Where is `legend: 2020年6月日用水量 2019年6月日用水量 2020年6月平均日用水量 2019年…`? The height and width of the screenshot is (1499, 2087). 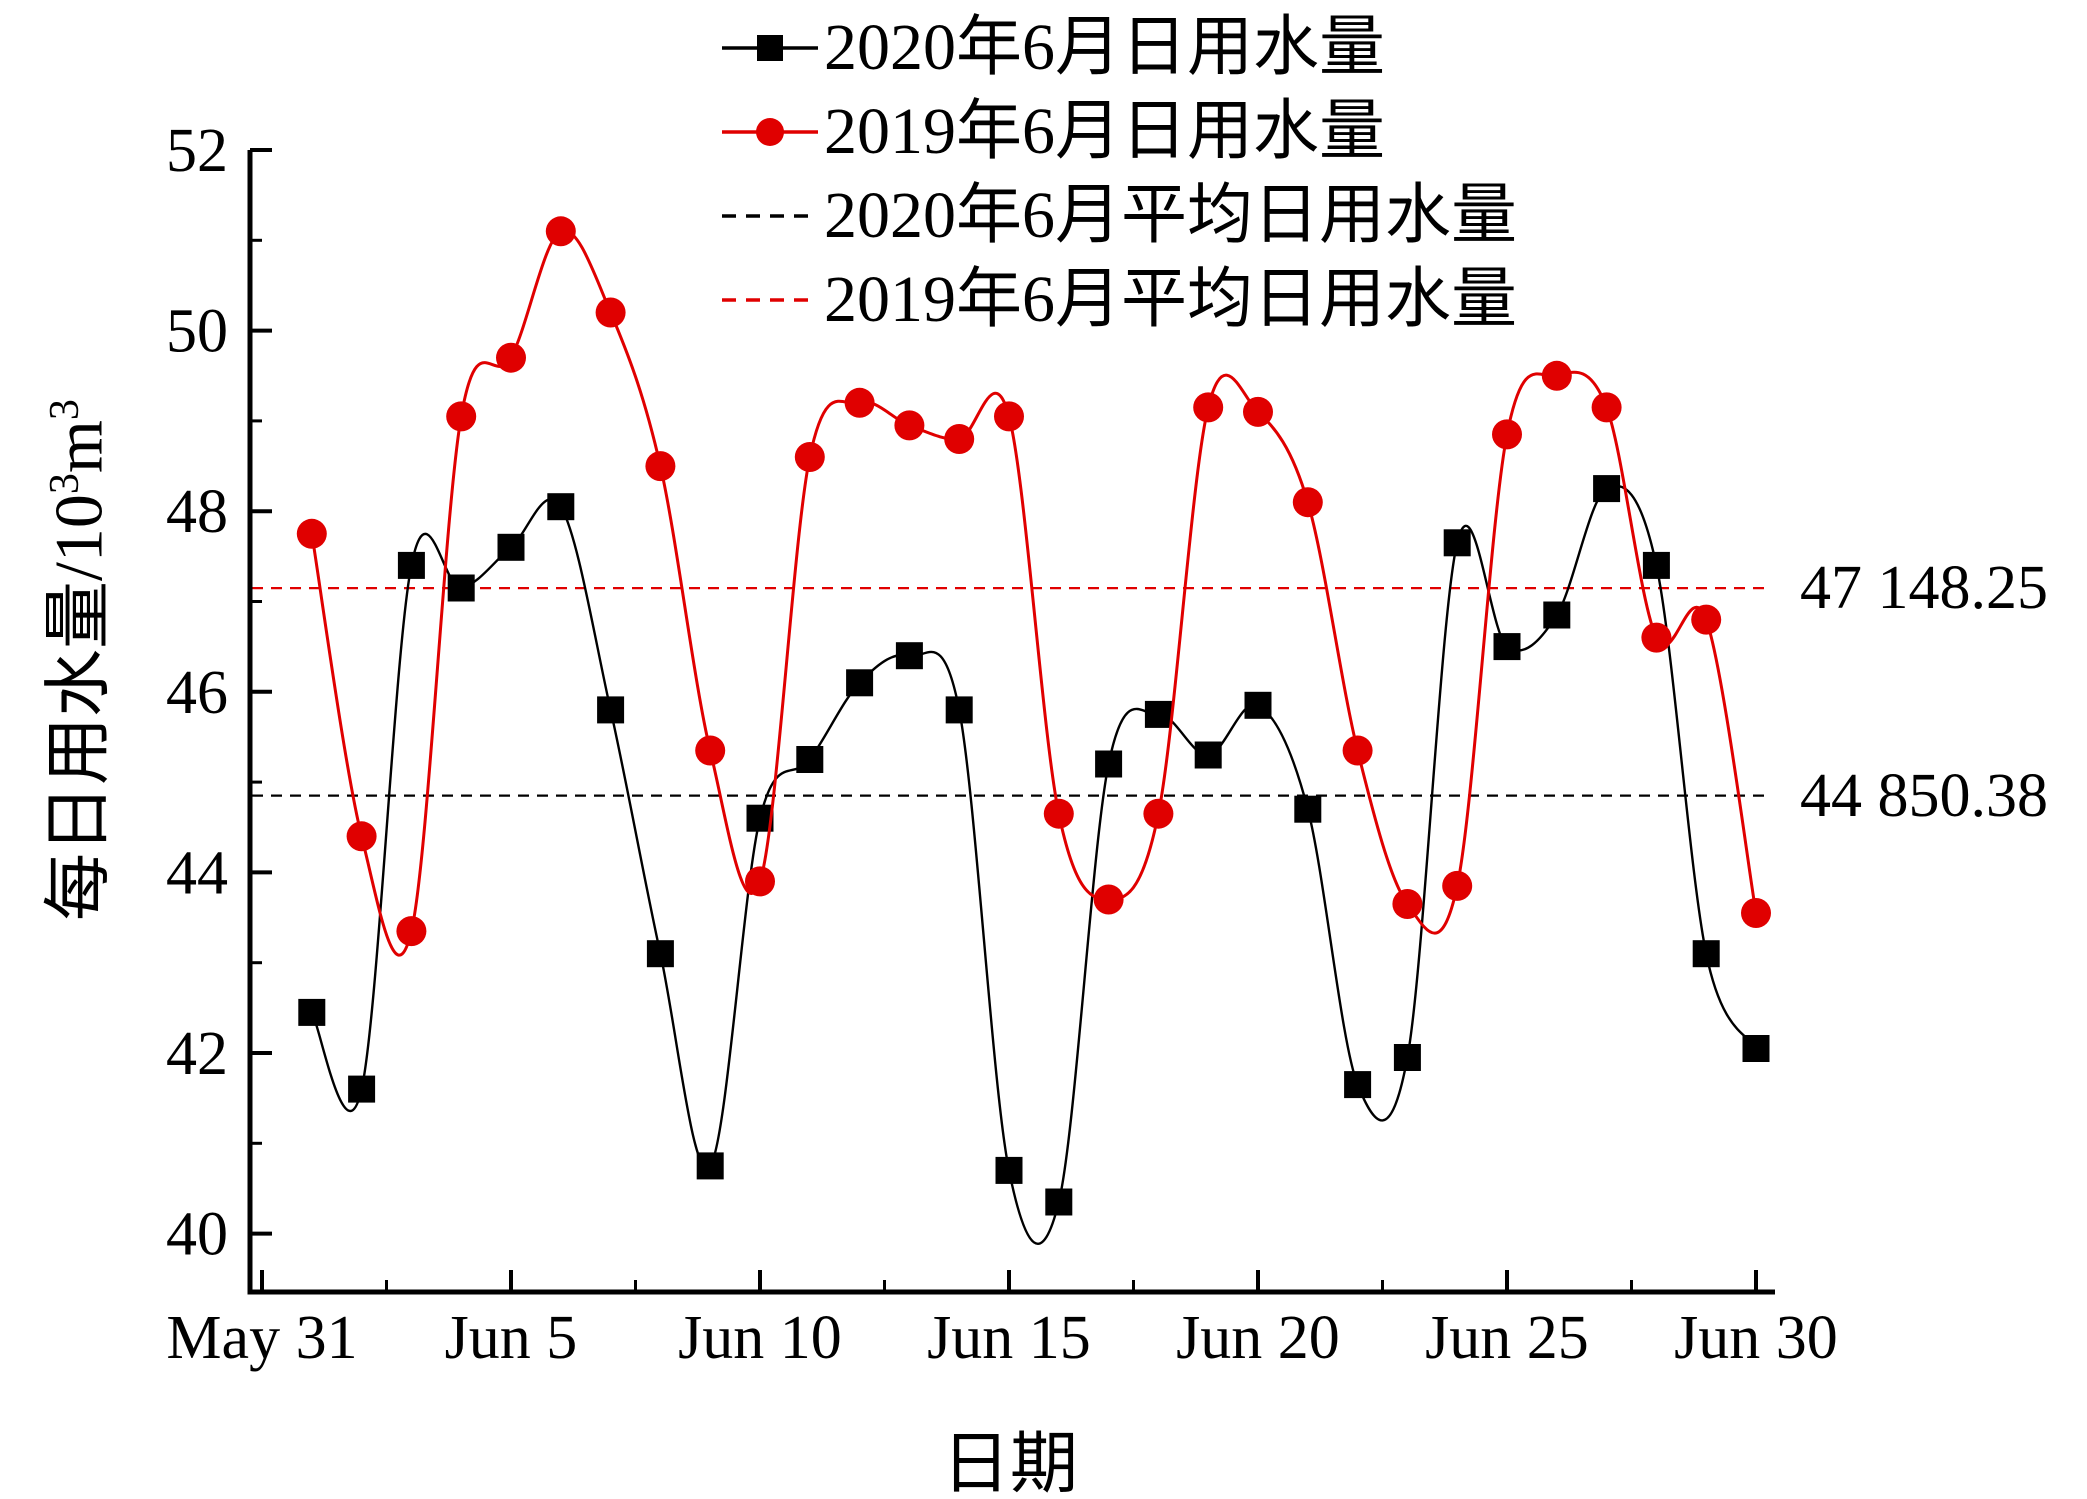 legend: 2020年6月日用水量 2019年6月日用水量 2020年6月平均日用水量 2019年… is located at coordinates (1119, 174).